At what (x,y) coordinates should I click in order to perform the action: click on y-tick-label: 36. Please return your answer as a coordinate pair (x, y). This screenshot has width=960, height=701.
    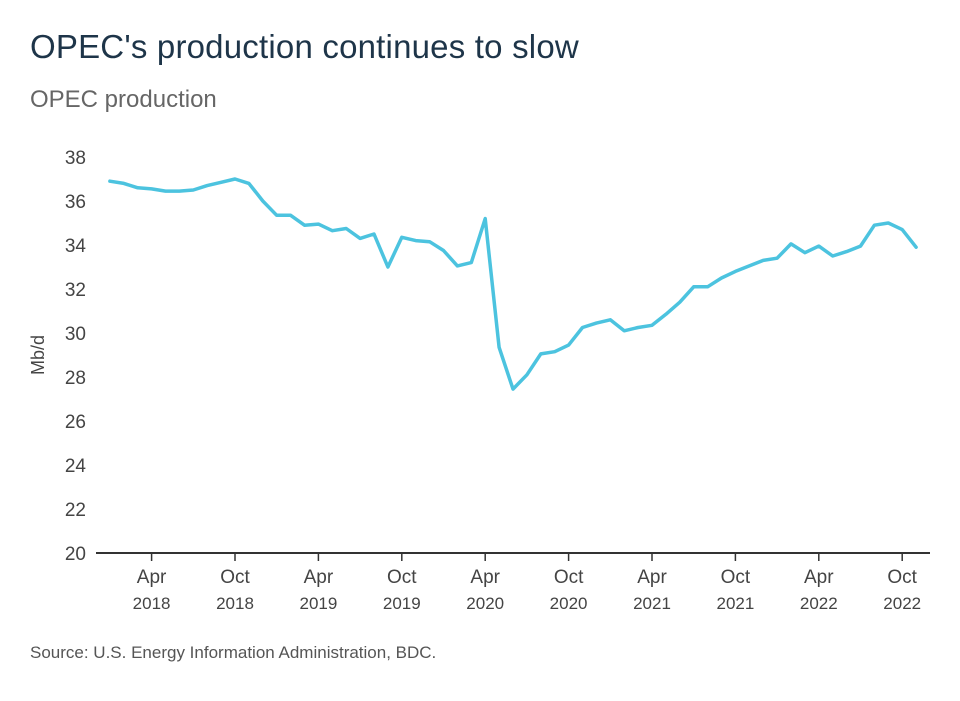
    Looking at the image, I should click on (75, 202).